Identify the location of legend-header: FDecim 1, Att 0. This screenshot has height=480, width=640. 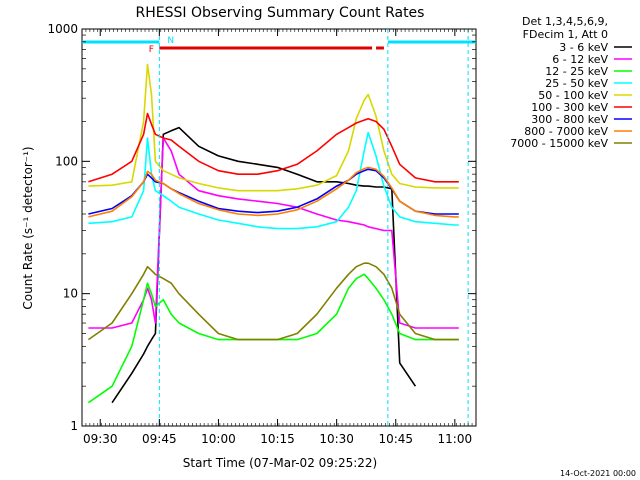
(565, 34).